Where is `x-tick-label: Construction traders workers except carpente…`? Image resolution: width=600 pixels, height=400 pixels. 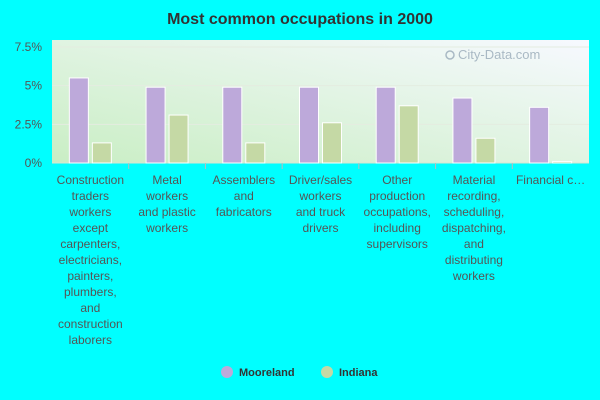 x-tick-label: Construction traders workers except carpente… is located at coordinates (90, 260).